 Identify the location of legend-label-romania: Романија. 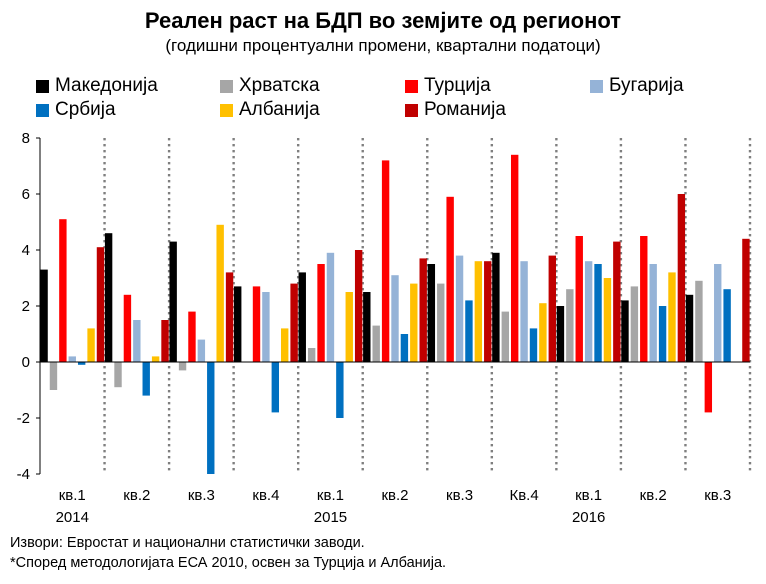
(465, 109).